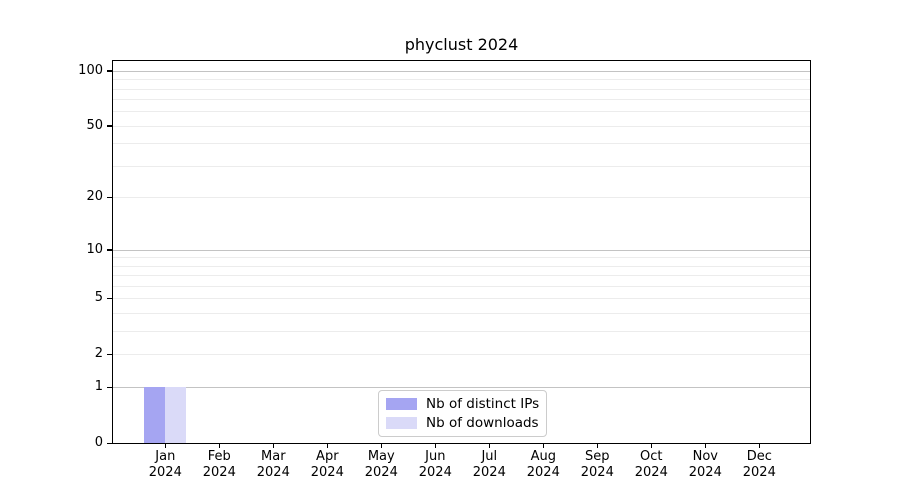 The width and height of the screenshot is (900, 500). Describe the element at coordinates (401, 423) in the screenshot. I see `legend-swatch-downloads` at that location.